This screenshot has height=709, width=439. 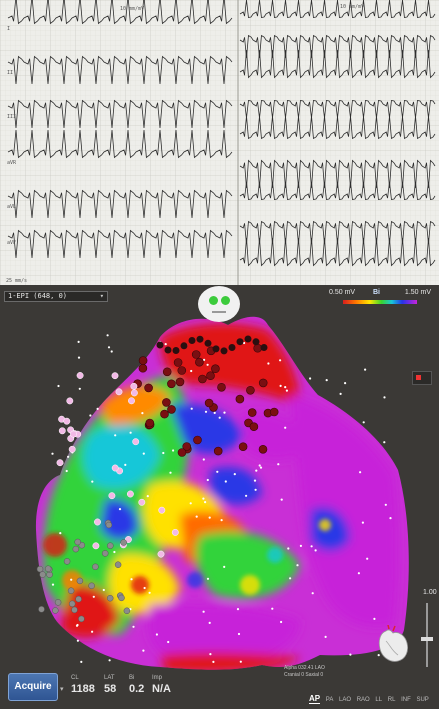 I want to click on chevron-down-icon: ▾, so click(x=62, y=689).